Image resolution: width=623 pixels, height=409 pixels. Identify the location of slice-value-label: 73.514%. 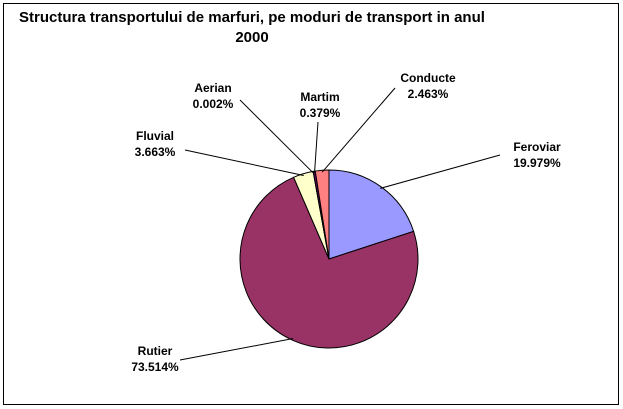
(155, 367).